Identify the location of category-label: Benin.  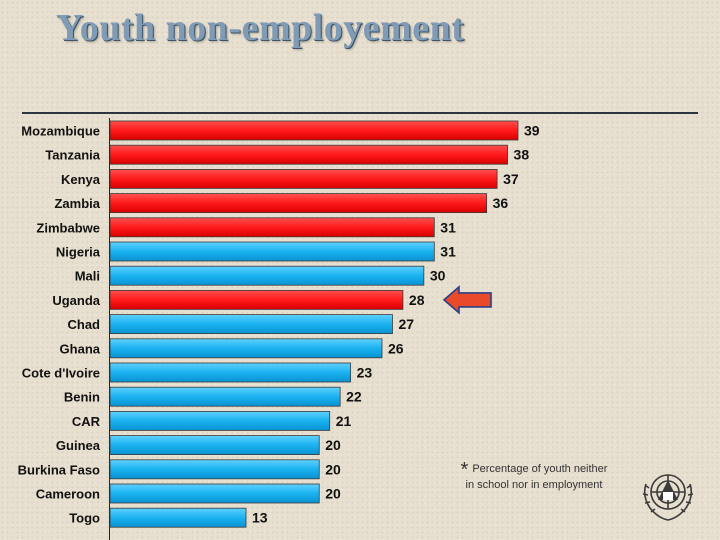
(82, 397).